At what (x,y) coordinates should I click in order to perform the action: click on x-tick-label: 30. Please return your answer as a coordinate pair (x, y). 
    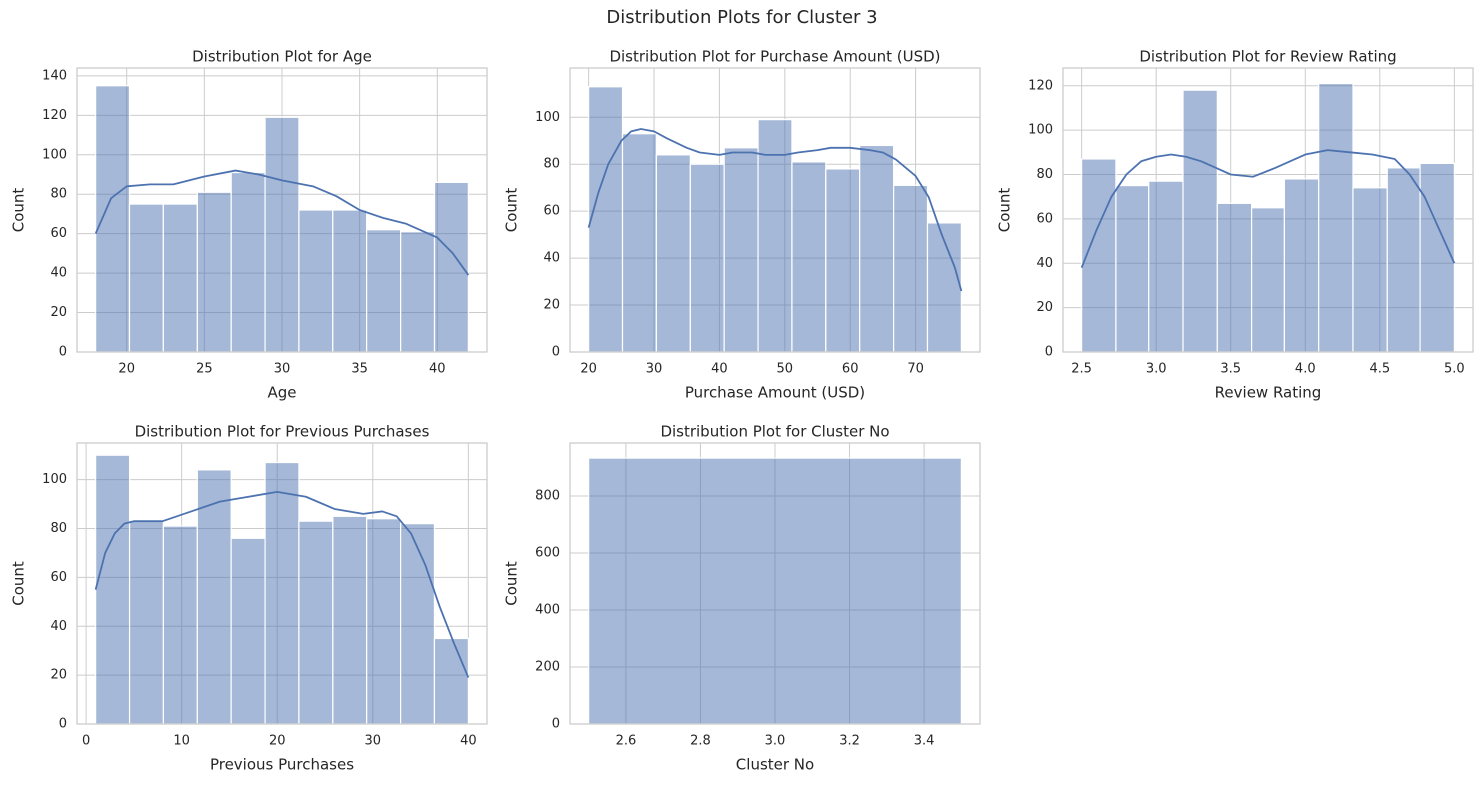
    Looking at the image, I should click on (282, 369).